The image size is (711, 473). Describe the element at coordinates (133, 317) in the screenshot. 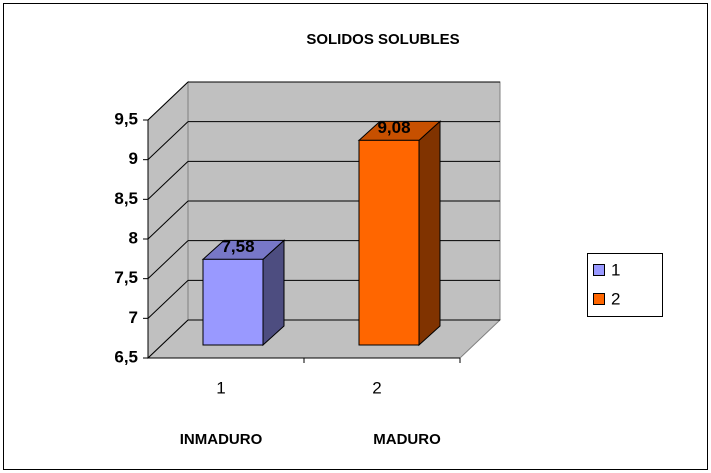

I see `y-tick-label: 7` at that location.